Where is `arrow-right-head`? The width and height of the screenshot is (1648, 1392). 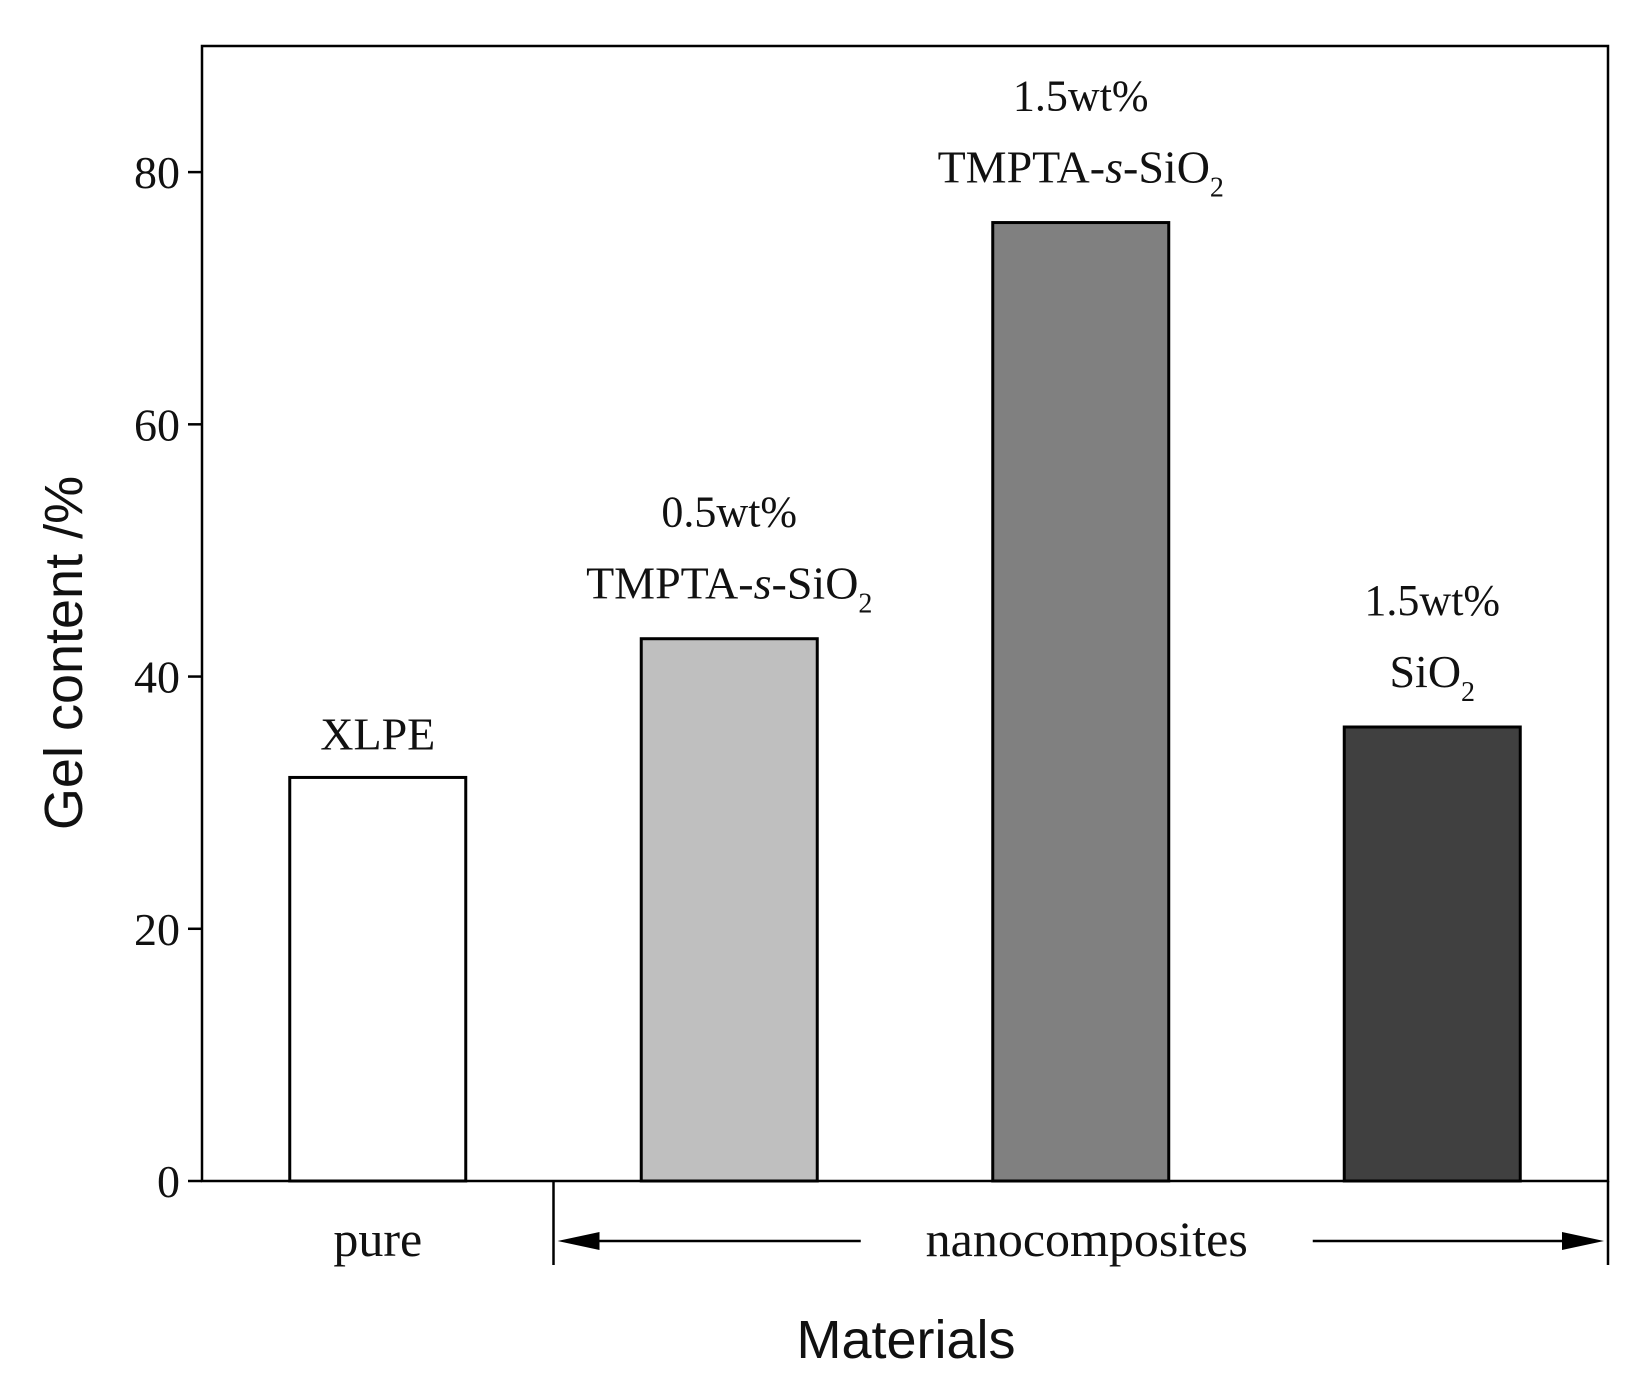
arrow-right-head is located at coordinates (1583, 1241).